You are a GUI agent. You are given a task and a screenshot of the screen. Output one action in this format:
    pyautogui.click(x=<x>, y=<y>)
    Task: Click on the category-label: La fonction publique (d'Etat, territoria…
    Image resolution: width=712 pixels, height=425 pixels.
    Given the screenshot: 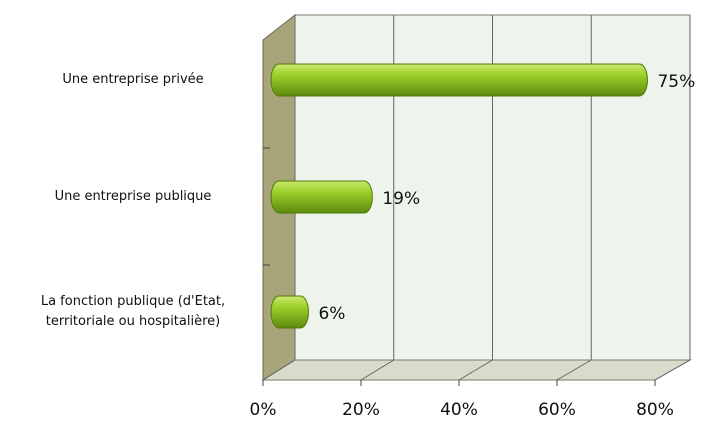 What is the action you would take?
    pyautogui.click(x=133, y=311)
    